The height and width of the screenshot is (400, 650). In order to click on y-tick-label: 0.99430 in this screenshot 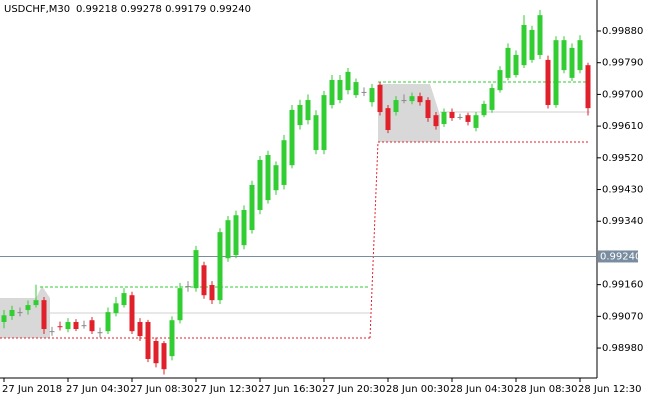, I will do `click(622, 190)`.